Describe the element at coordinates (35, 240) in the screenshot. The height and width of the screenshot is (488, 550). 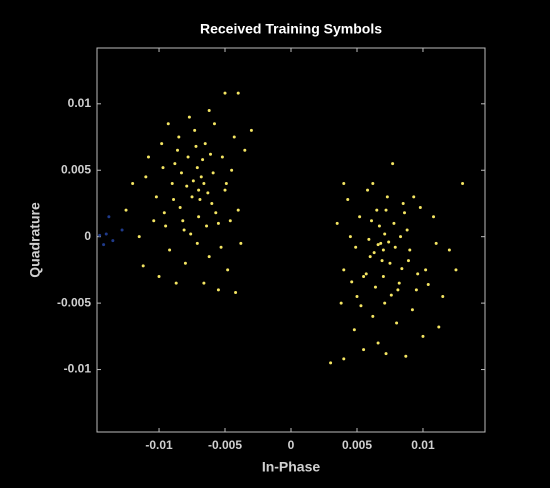
I see `y-axis-label: Quadrature` at that location.